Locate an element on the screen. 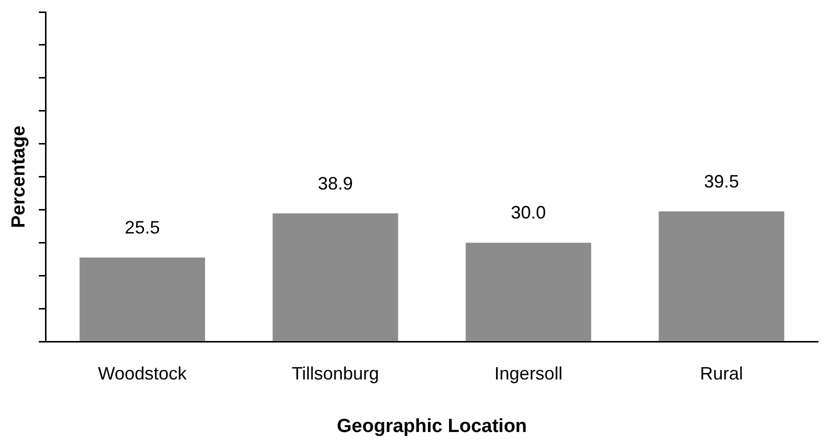 The height and width of the screenshot is (444, 822). data-label: 39.5 is located at coordinates (721, 181).